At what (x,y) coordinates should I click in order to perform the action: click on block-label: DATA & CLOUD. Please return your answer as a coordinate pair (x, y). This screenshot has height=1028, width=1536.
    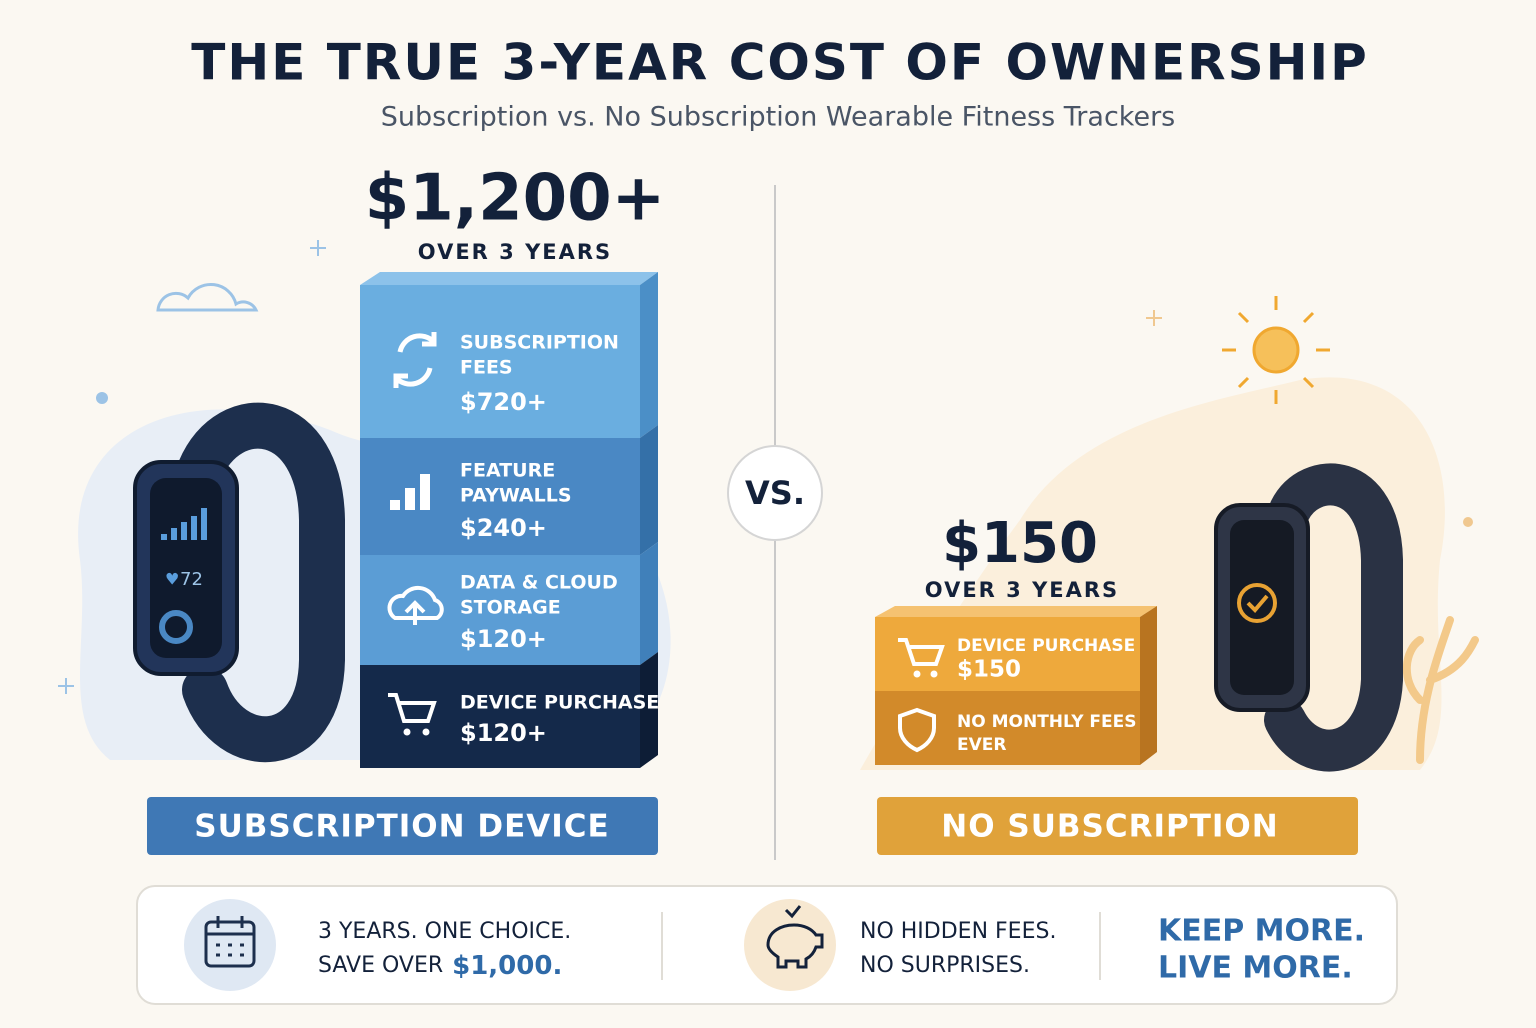
    Looking at the image, I should click on (539, 583).